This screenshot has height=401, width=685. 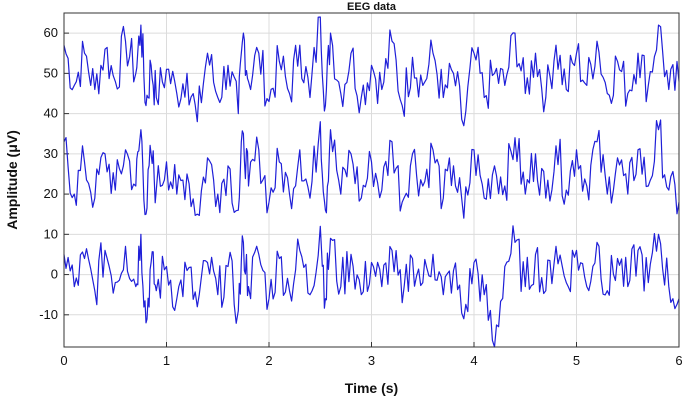 What do you see at coordinates (166, 360) in the screenshot?
I see `x-tick-label: 1` at bounding box center [166, 360].